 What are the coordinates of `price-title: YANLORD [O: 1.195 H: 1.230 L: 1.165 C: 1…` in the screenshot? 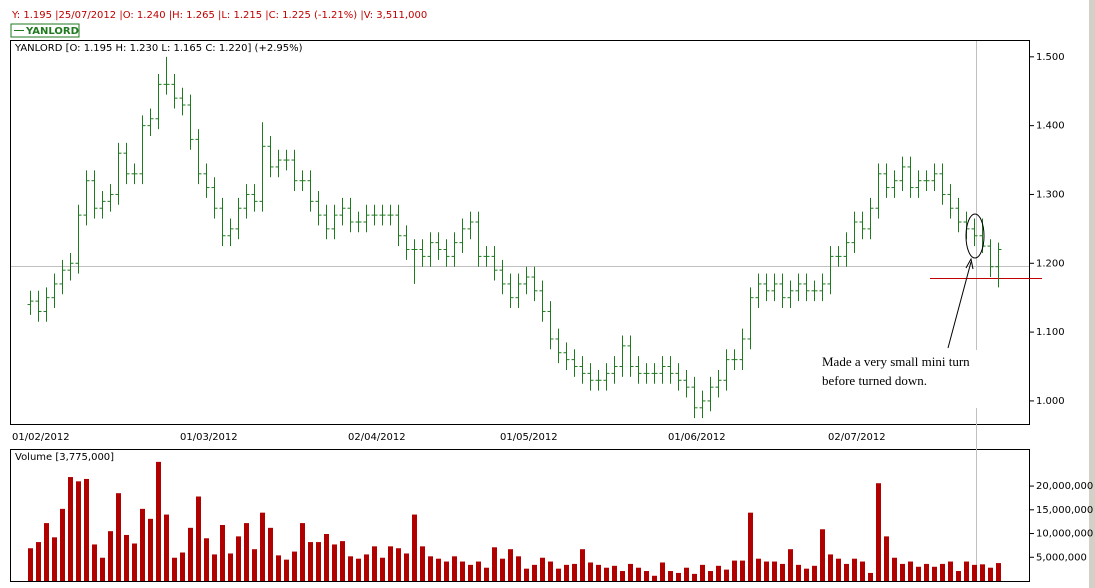 It's located at (158, 48).